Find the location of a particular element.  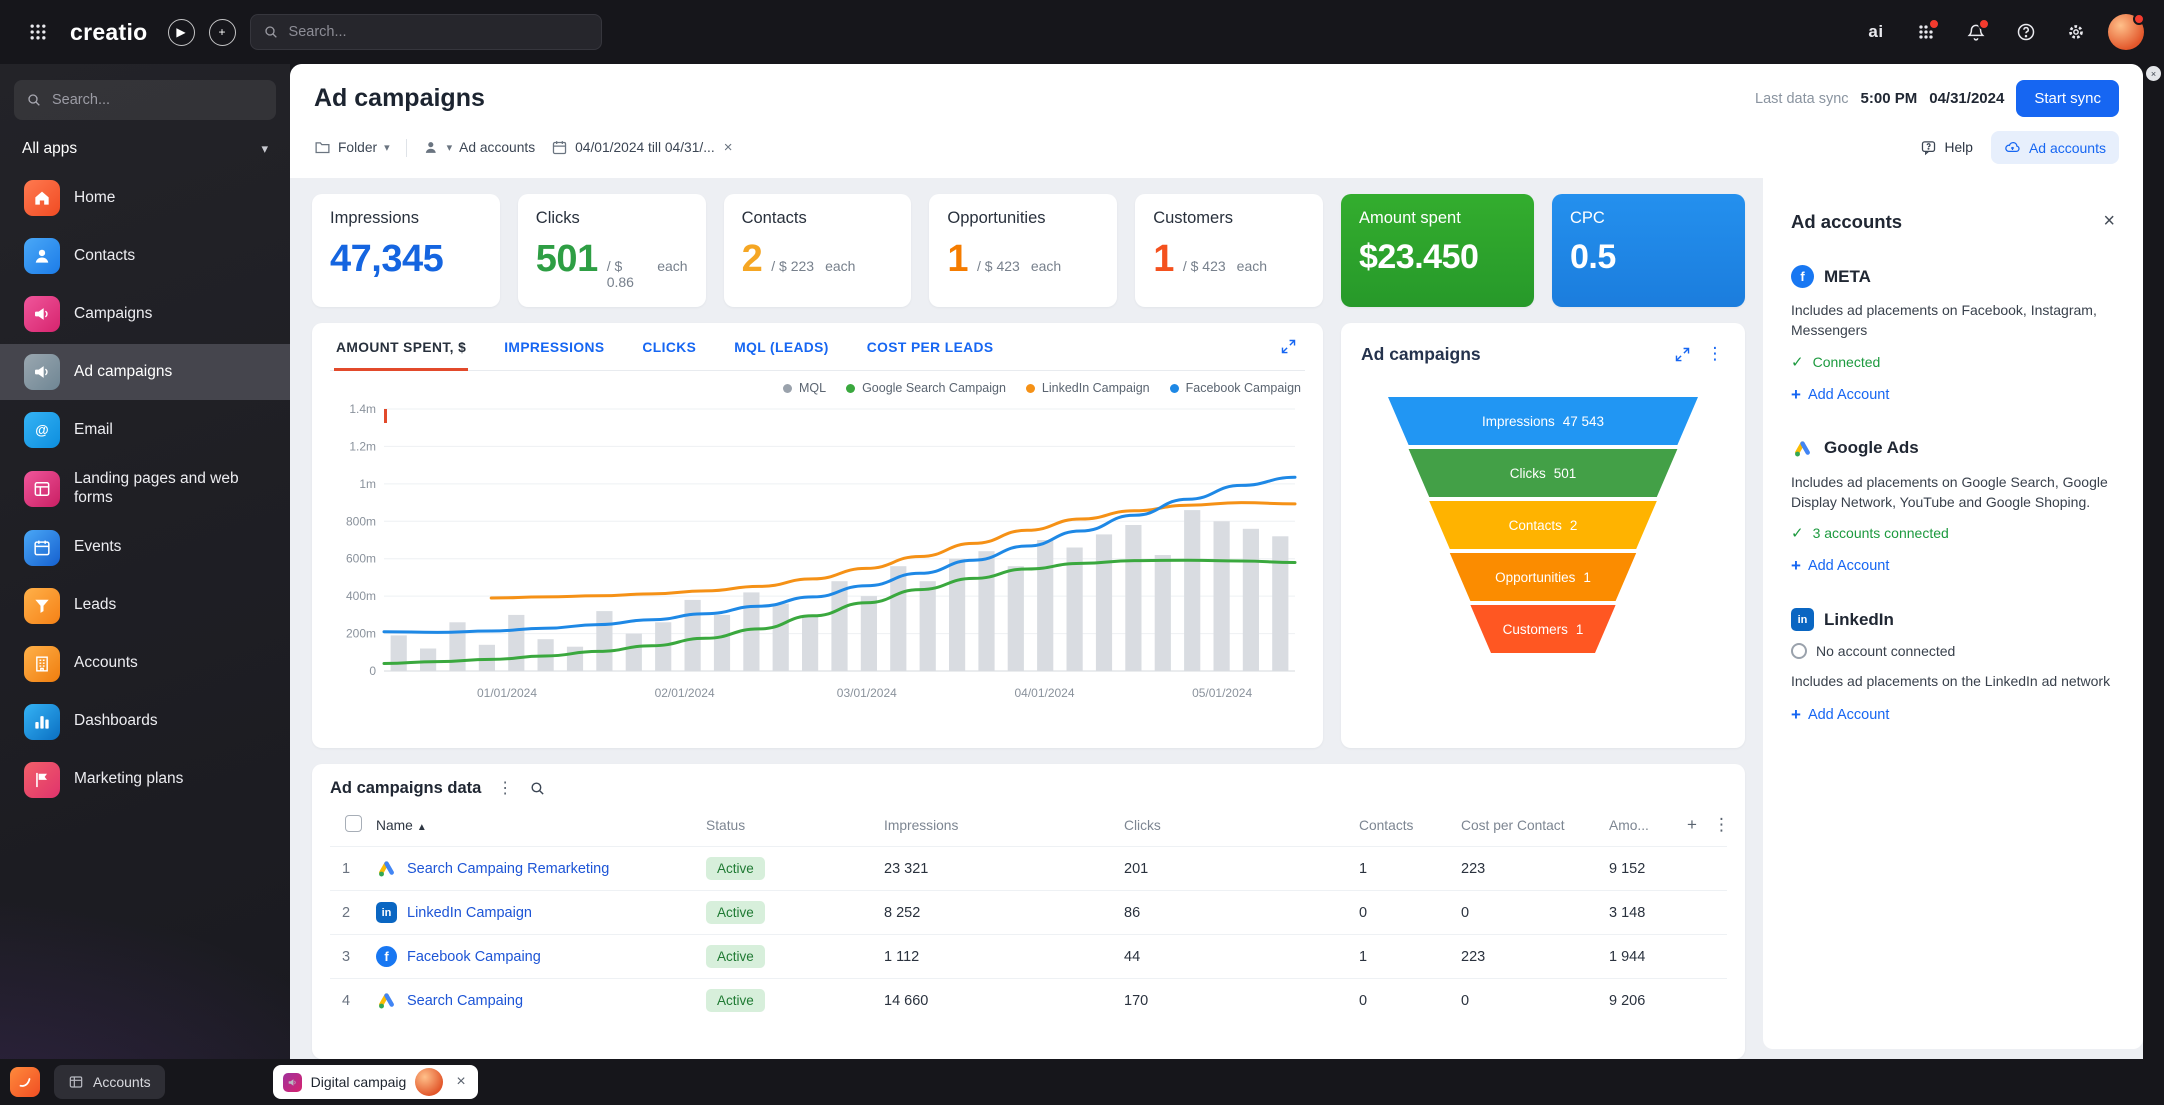

provider-name: LinkedIn is located at coordinates (1859, 619).